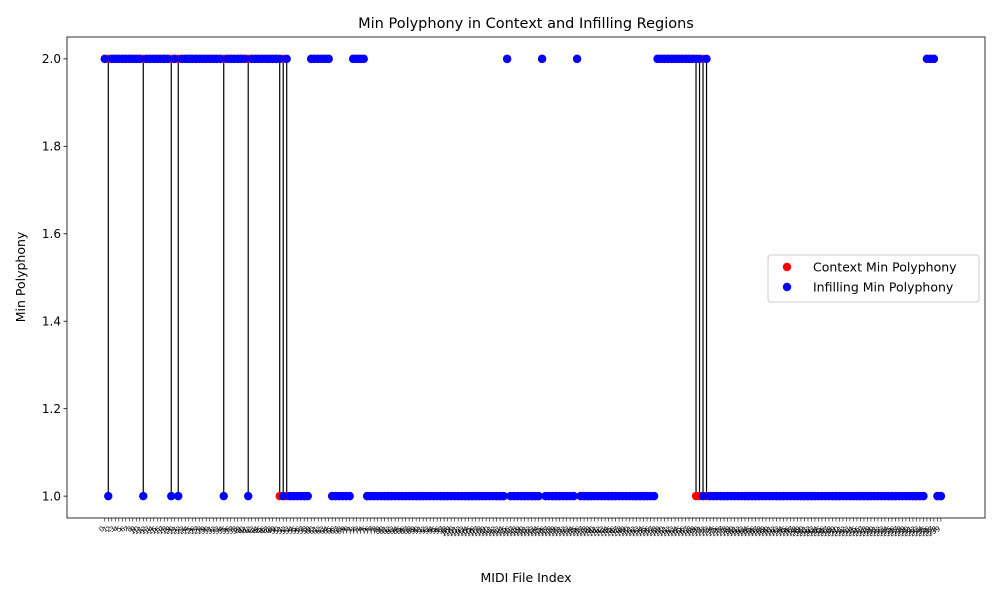 The width and height of the screenshot is (1000, 604). What do you see at coordinates (397, 530) in the screenshot?
I see `x-tick-label: 85` at bounding box center [397, 530].